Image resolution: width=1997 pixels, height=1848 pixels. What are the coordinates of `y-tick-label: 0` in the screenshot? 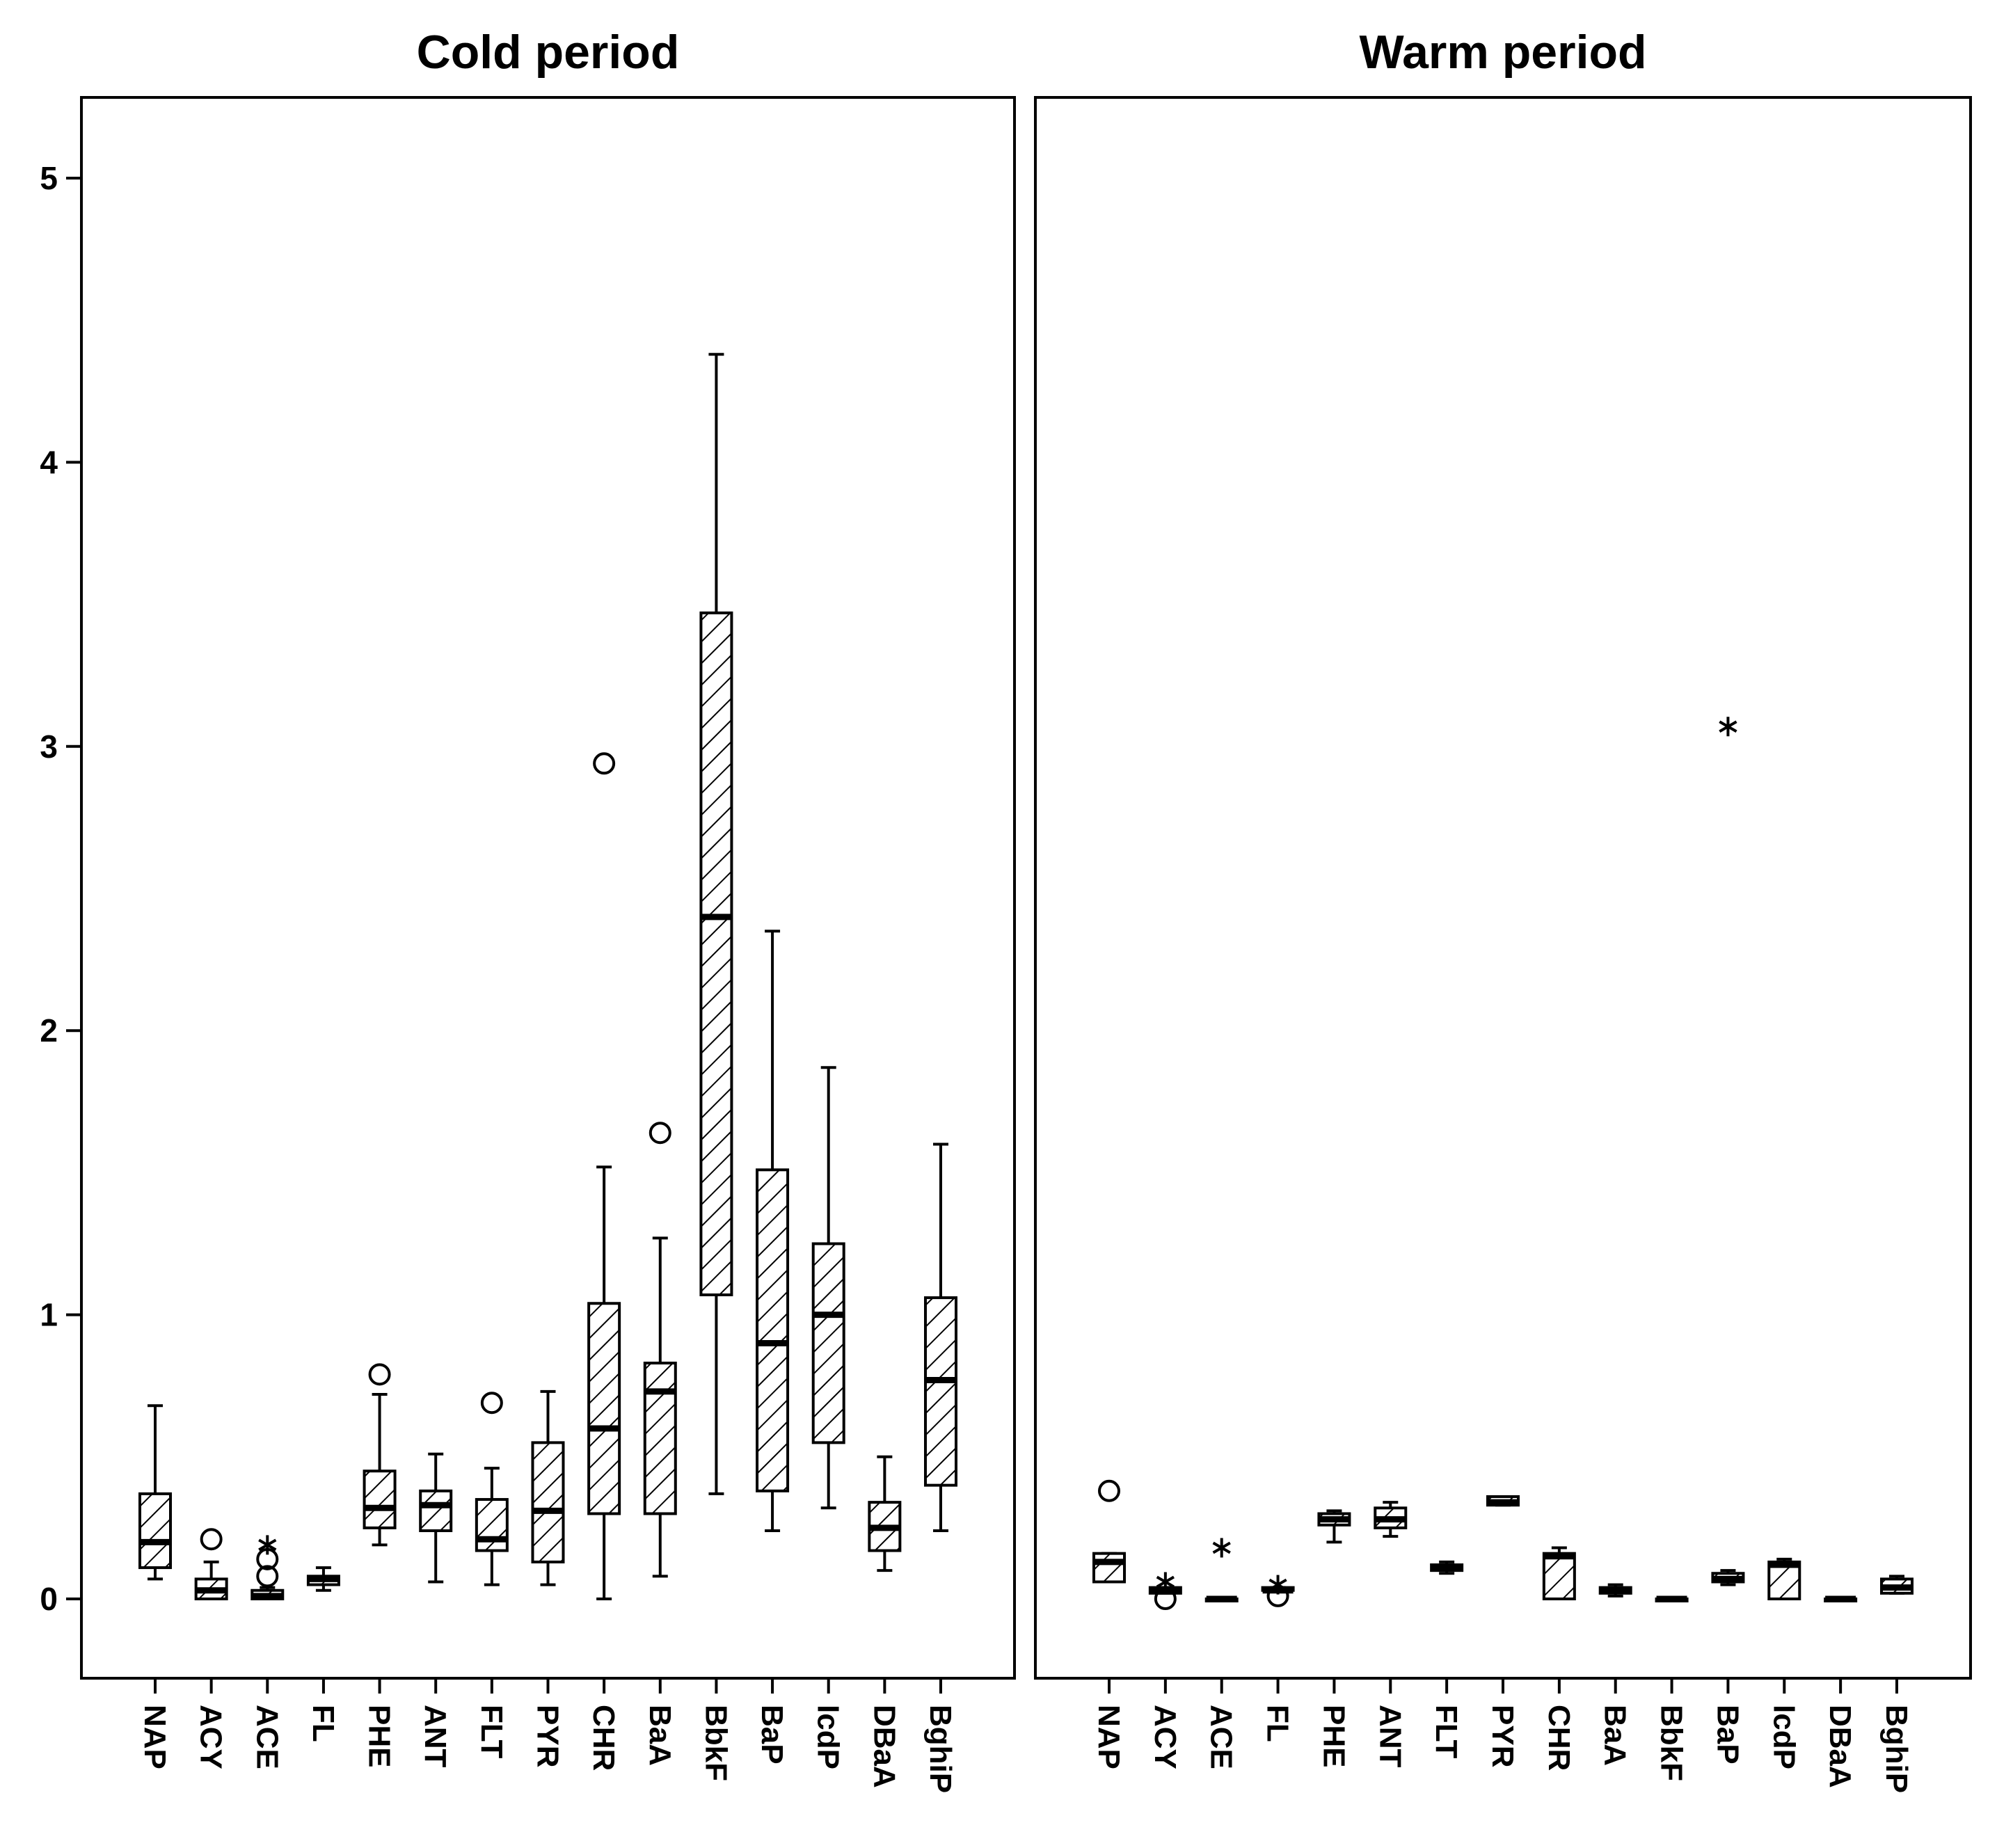 It's located at (49, 1599).